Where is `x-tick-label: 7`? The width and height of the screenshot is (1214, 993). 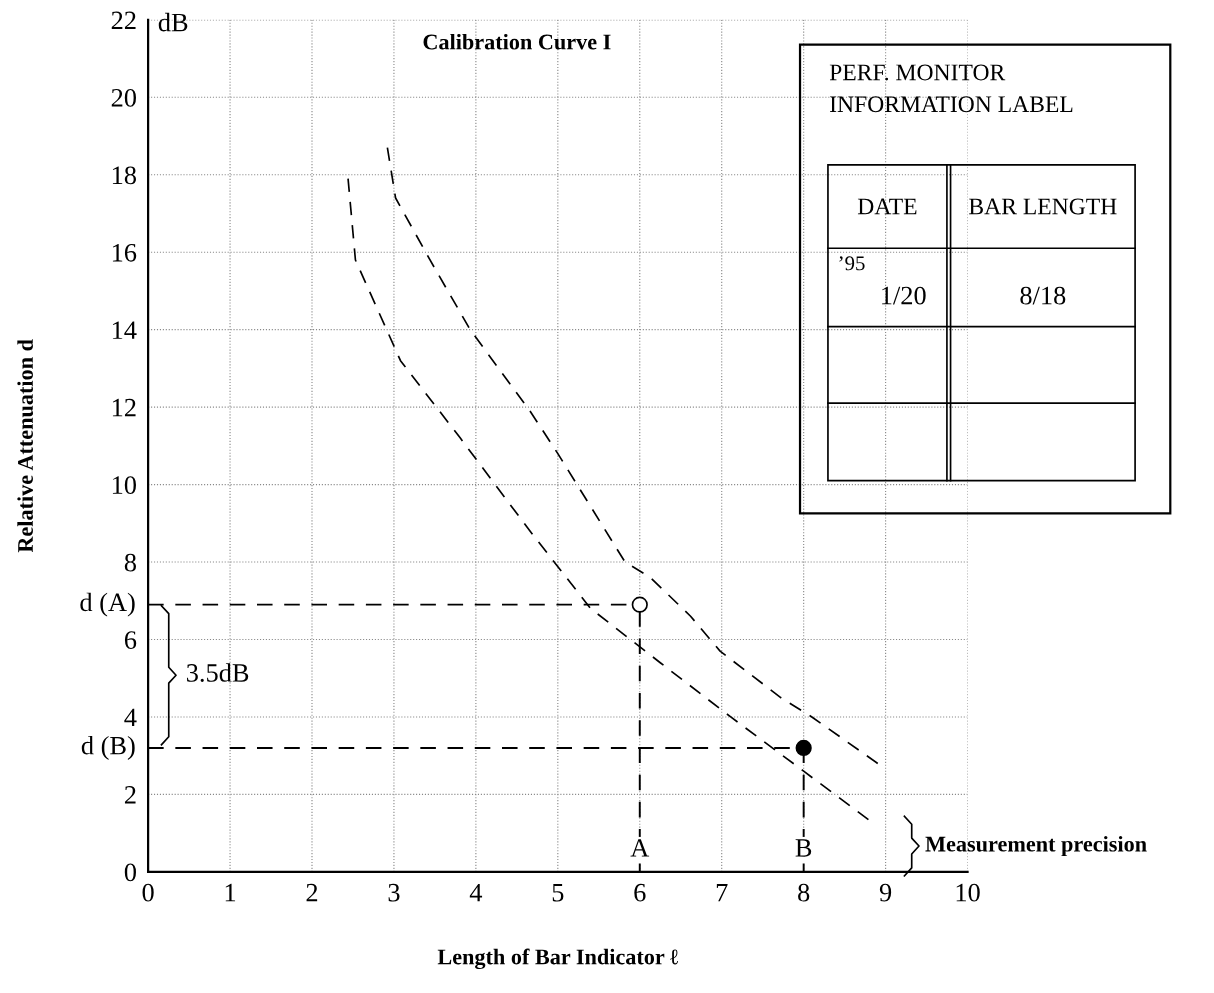 x-tick-label: 7 is located at coordinates (722, 893).